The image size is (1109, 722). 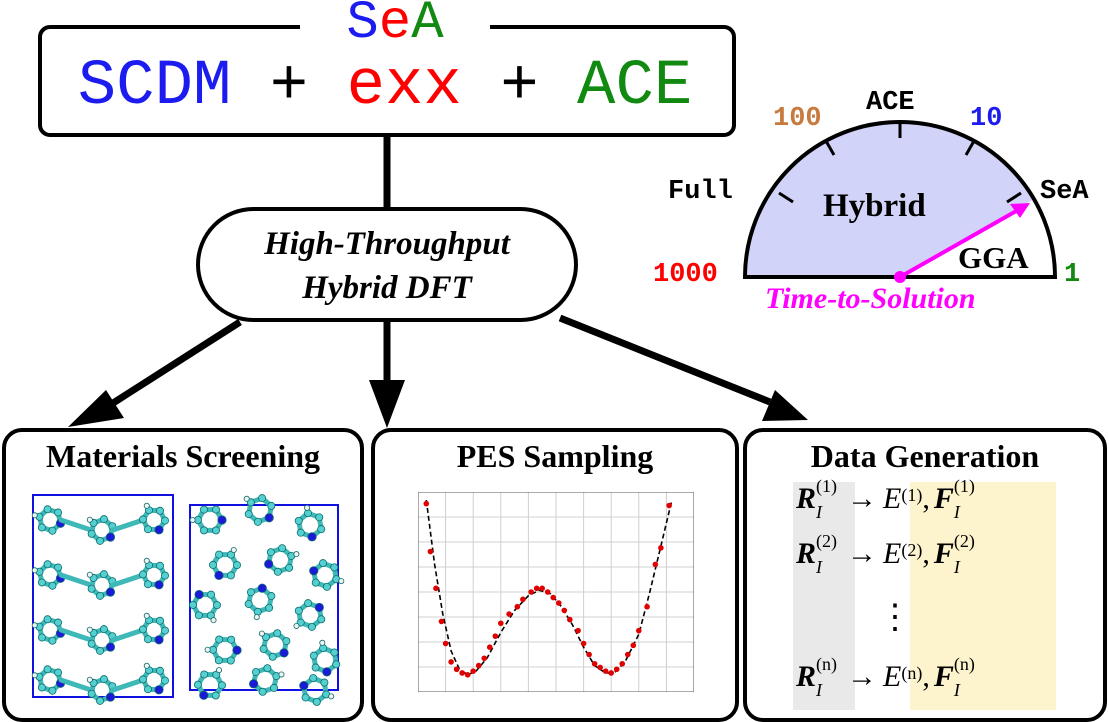 What do you see at coordinates (900, 277) in the screenshot?
I see `gauge-needle-pivot` at bounding box center [900, 277].